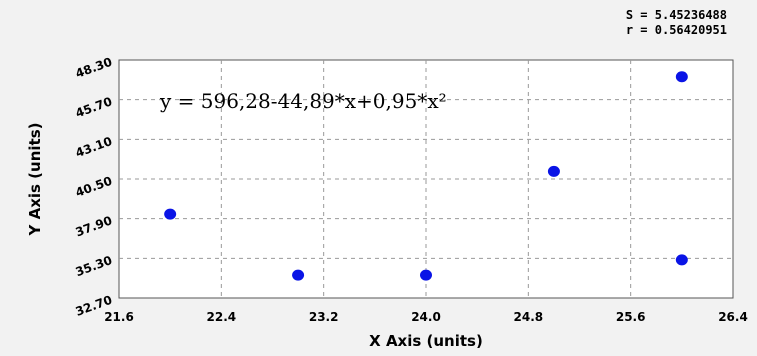 The height and width of the screenshot is (356, 757). I want to click on y-tick-label: 37.90, so click(94, 226).